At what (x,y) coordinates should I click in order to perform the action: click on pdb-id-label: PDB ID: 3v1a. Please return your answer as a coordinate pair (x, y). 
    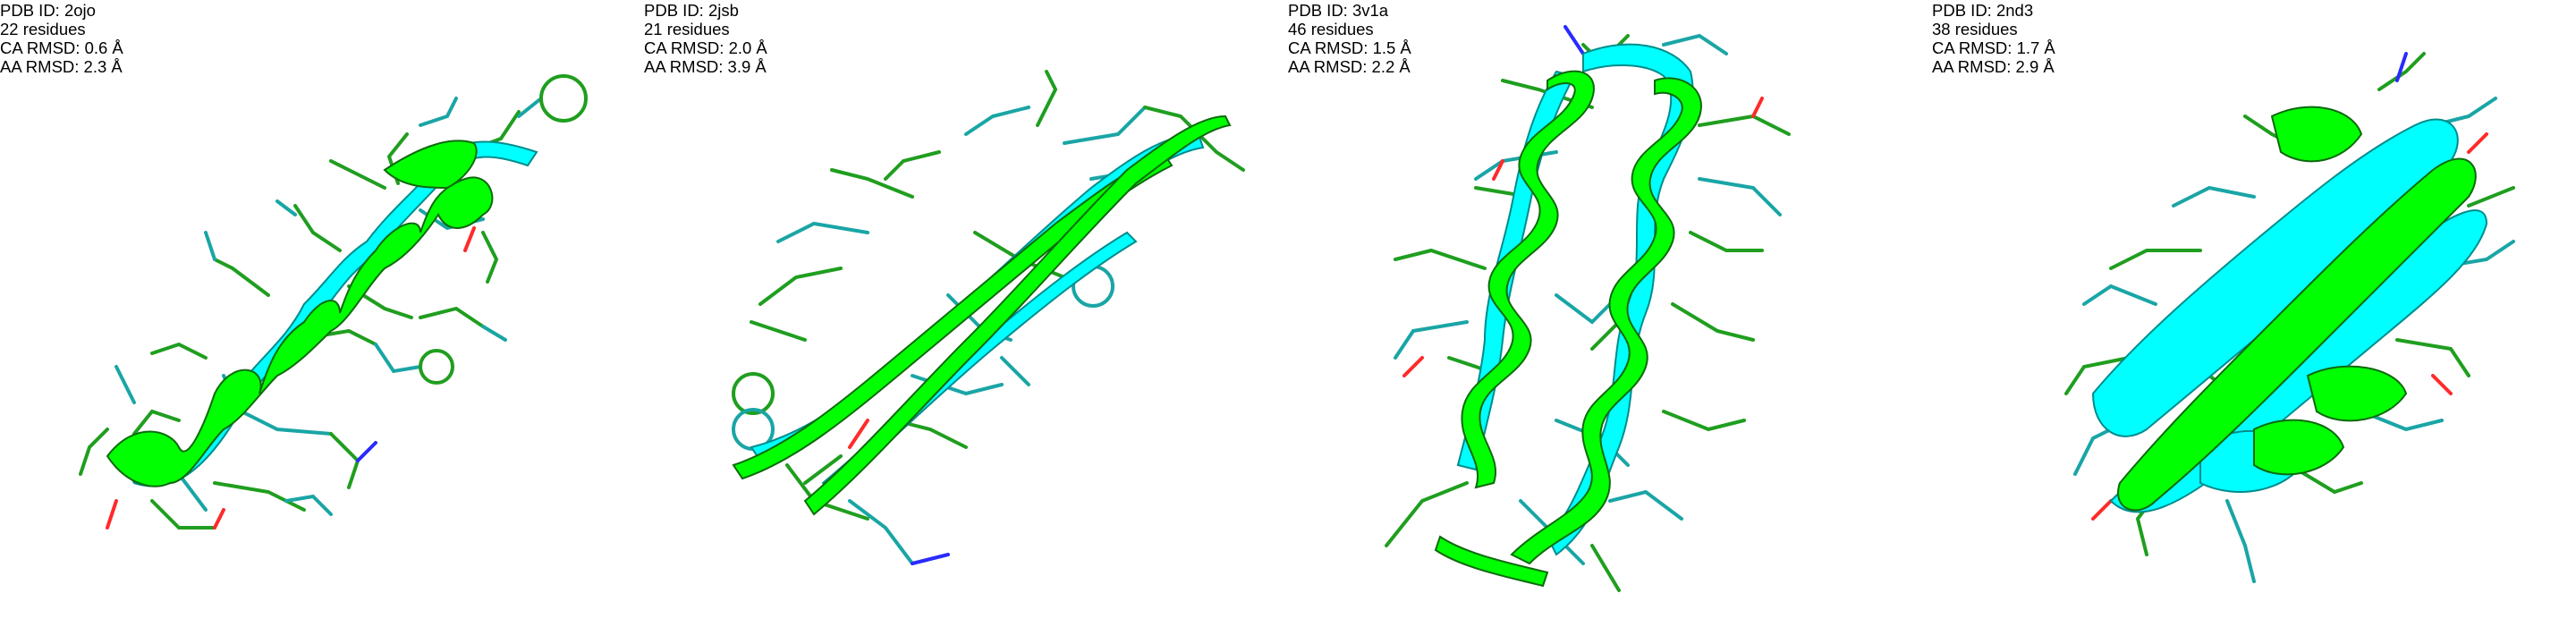
    Looking at the image, I should click on (1338, 10).